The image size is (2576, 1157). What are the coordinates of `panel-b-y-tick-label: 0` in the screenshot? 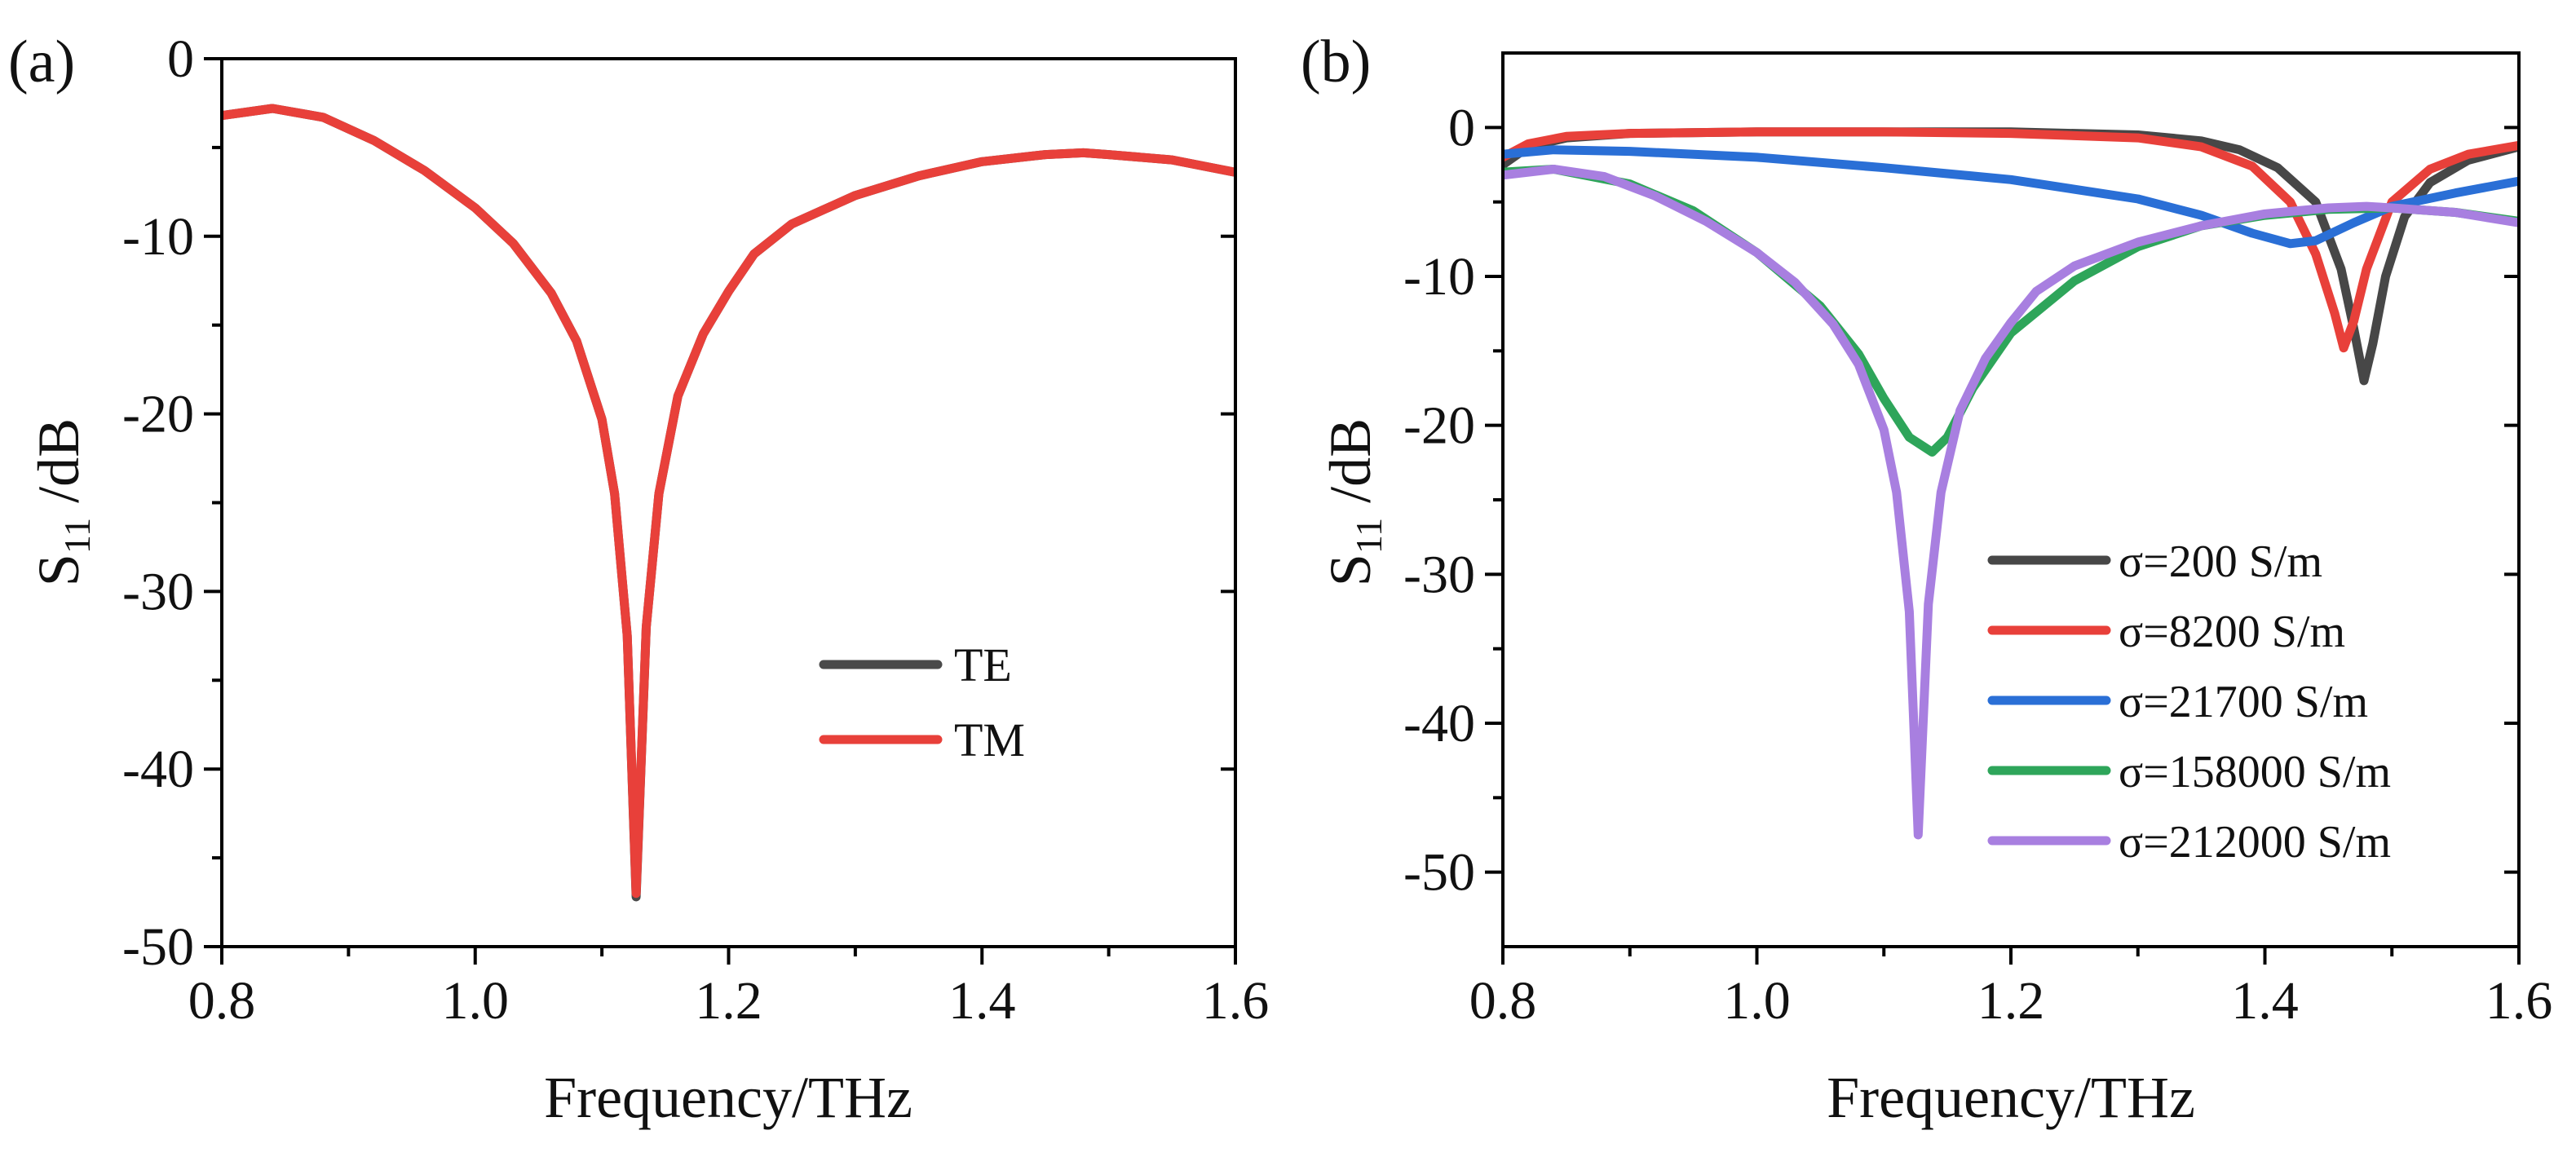 It's located at (1461, 127).